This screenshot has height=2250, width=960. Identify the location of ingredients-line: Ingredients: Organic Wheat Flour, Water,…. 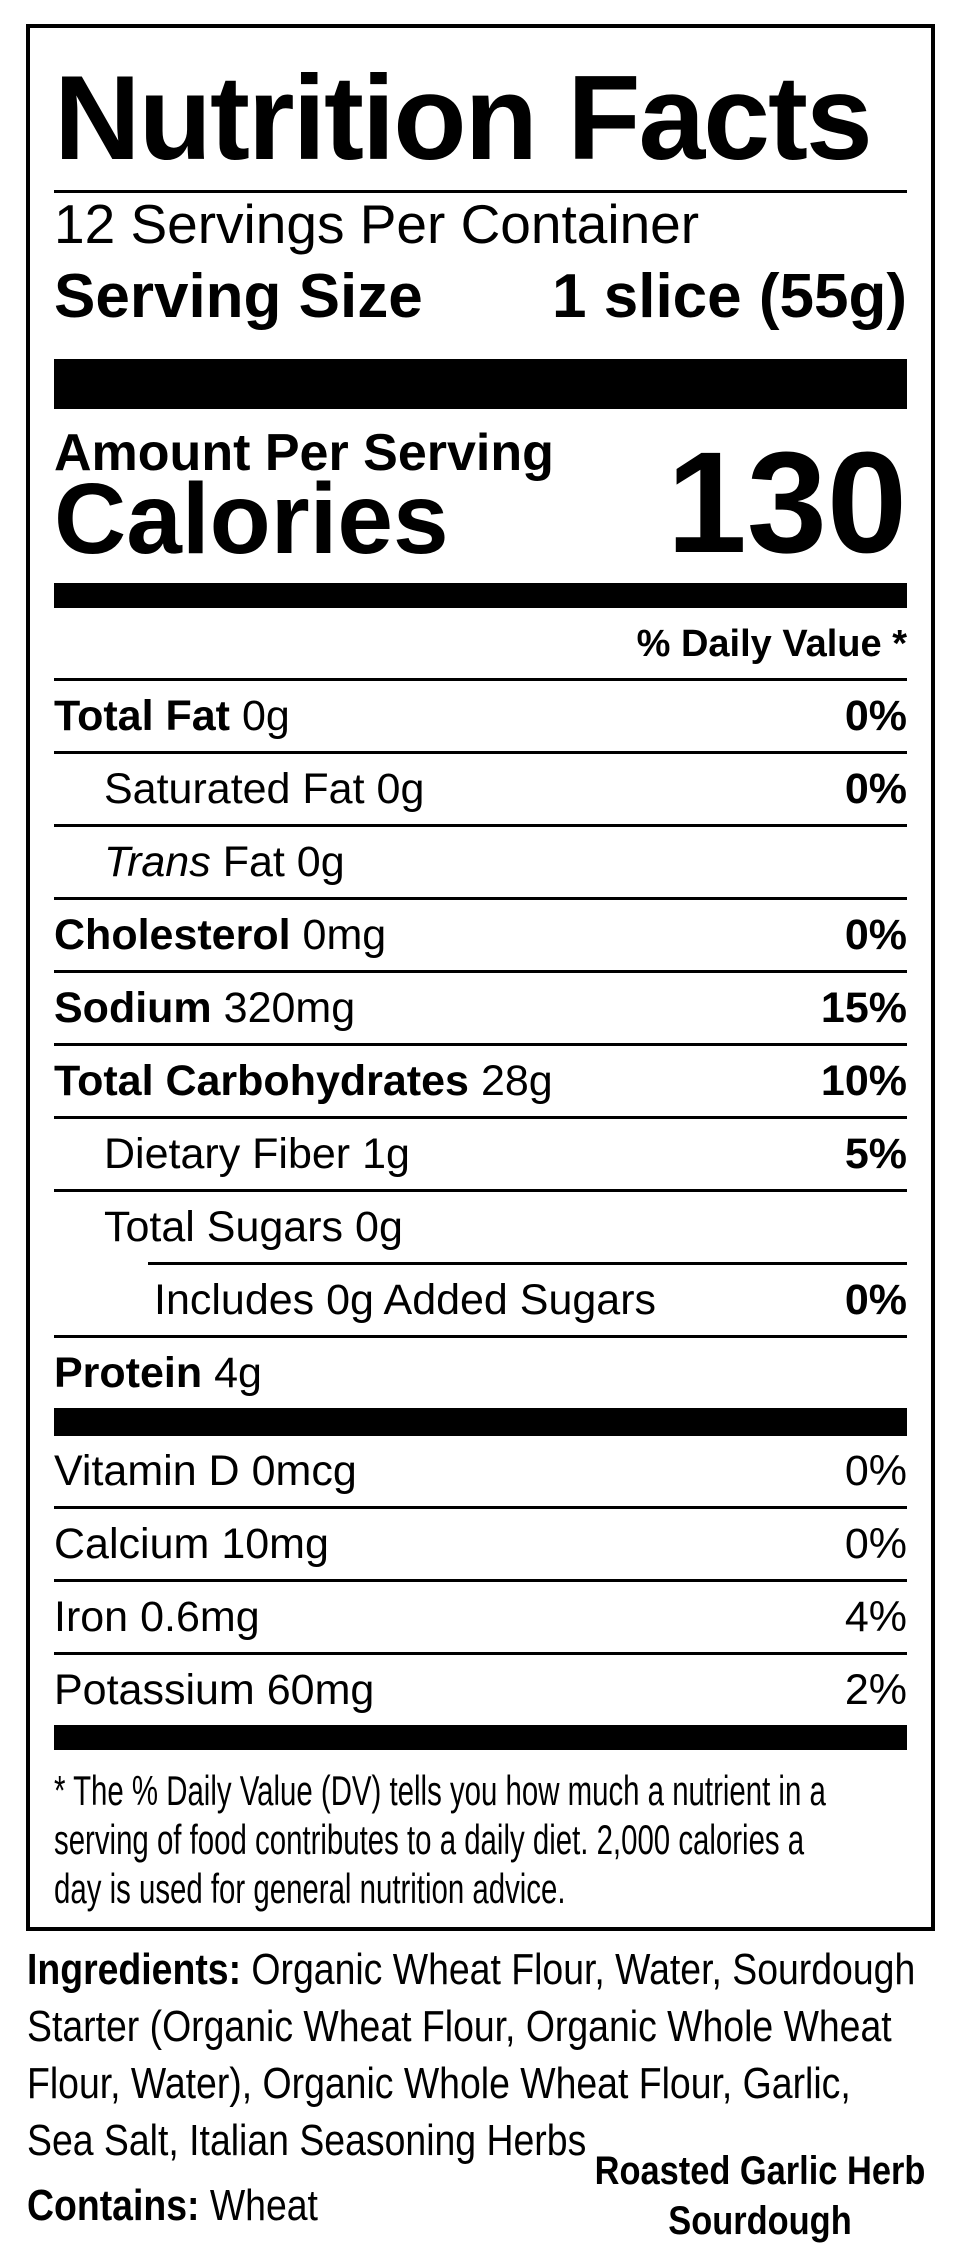
(493, 1969).